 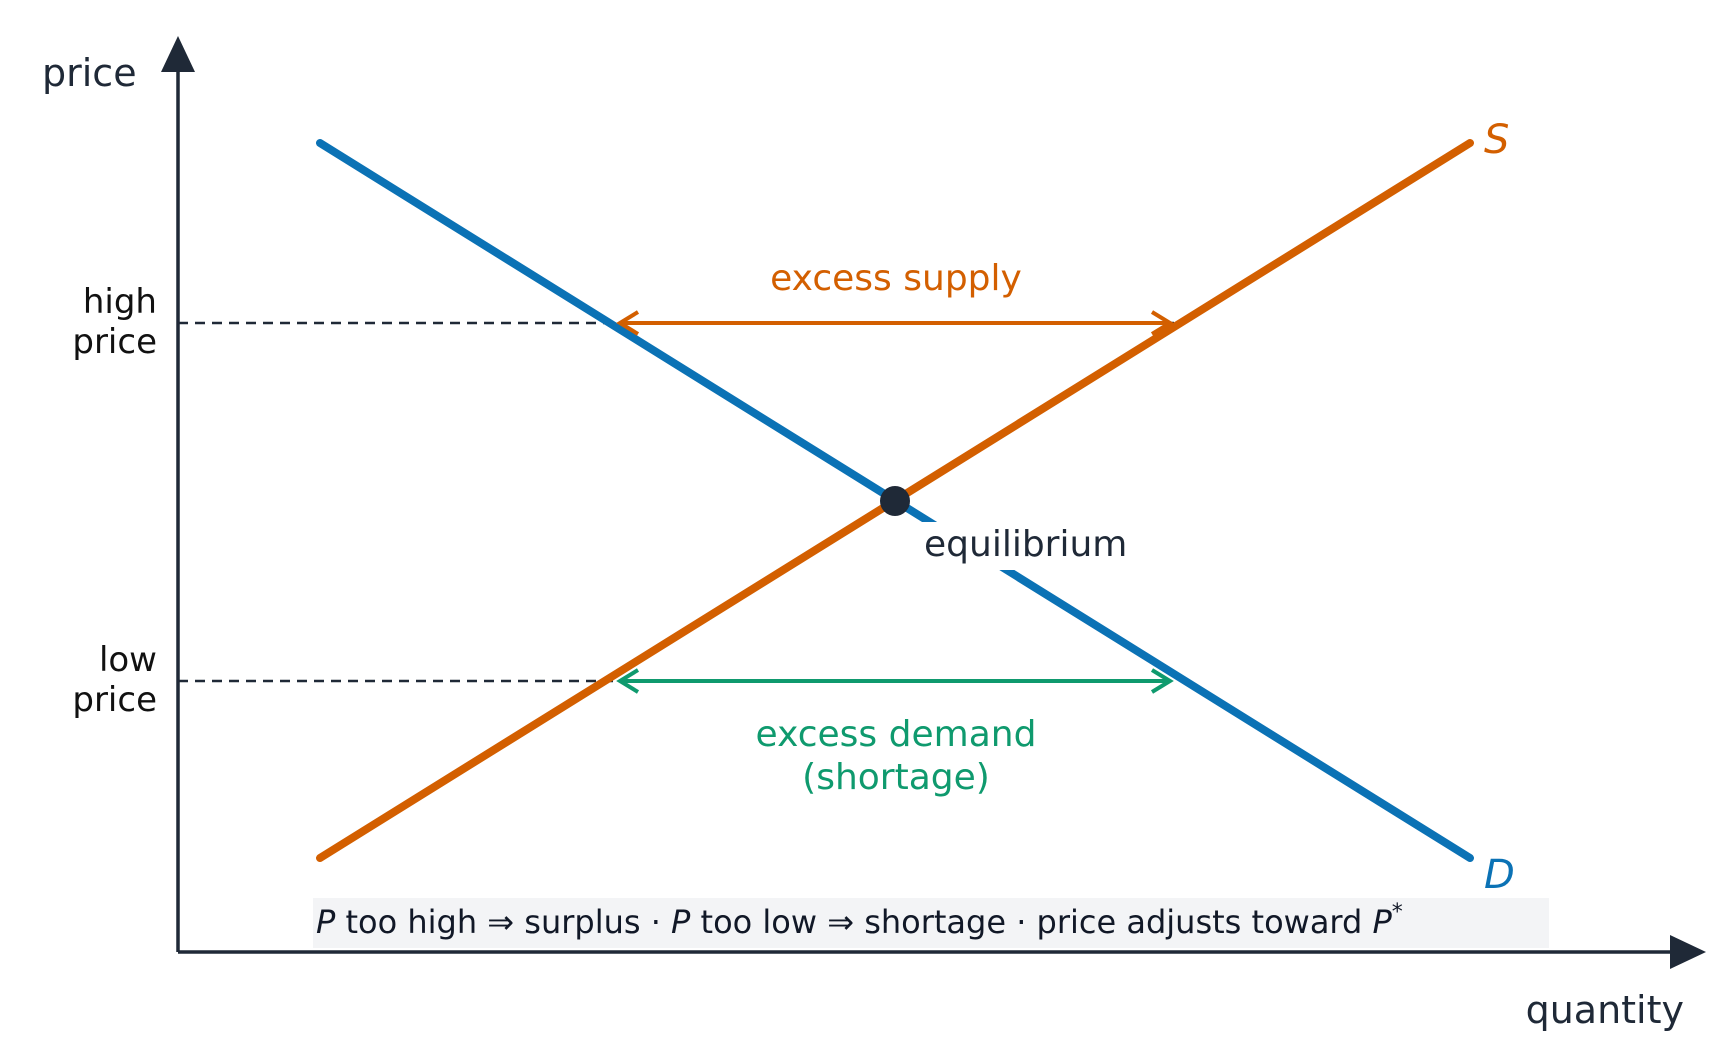 I want to click on excess-demand-arrowhead-left, so click(x=628, y=681).